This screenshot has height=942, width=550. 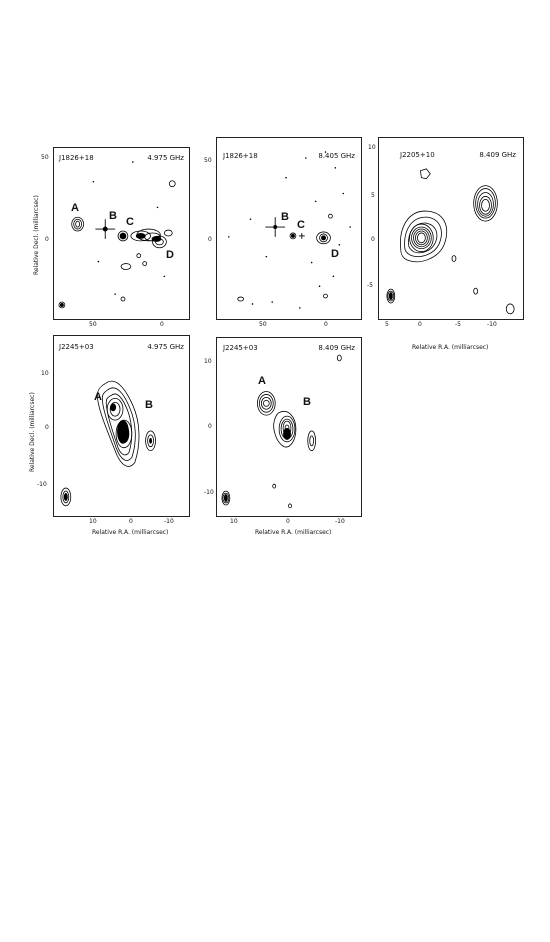 I want to click on panel-j2205-8409: J2205+10 8.409 GHz, so click(x=451, y=228).